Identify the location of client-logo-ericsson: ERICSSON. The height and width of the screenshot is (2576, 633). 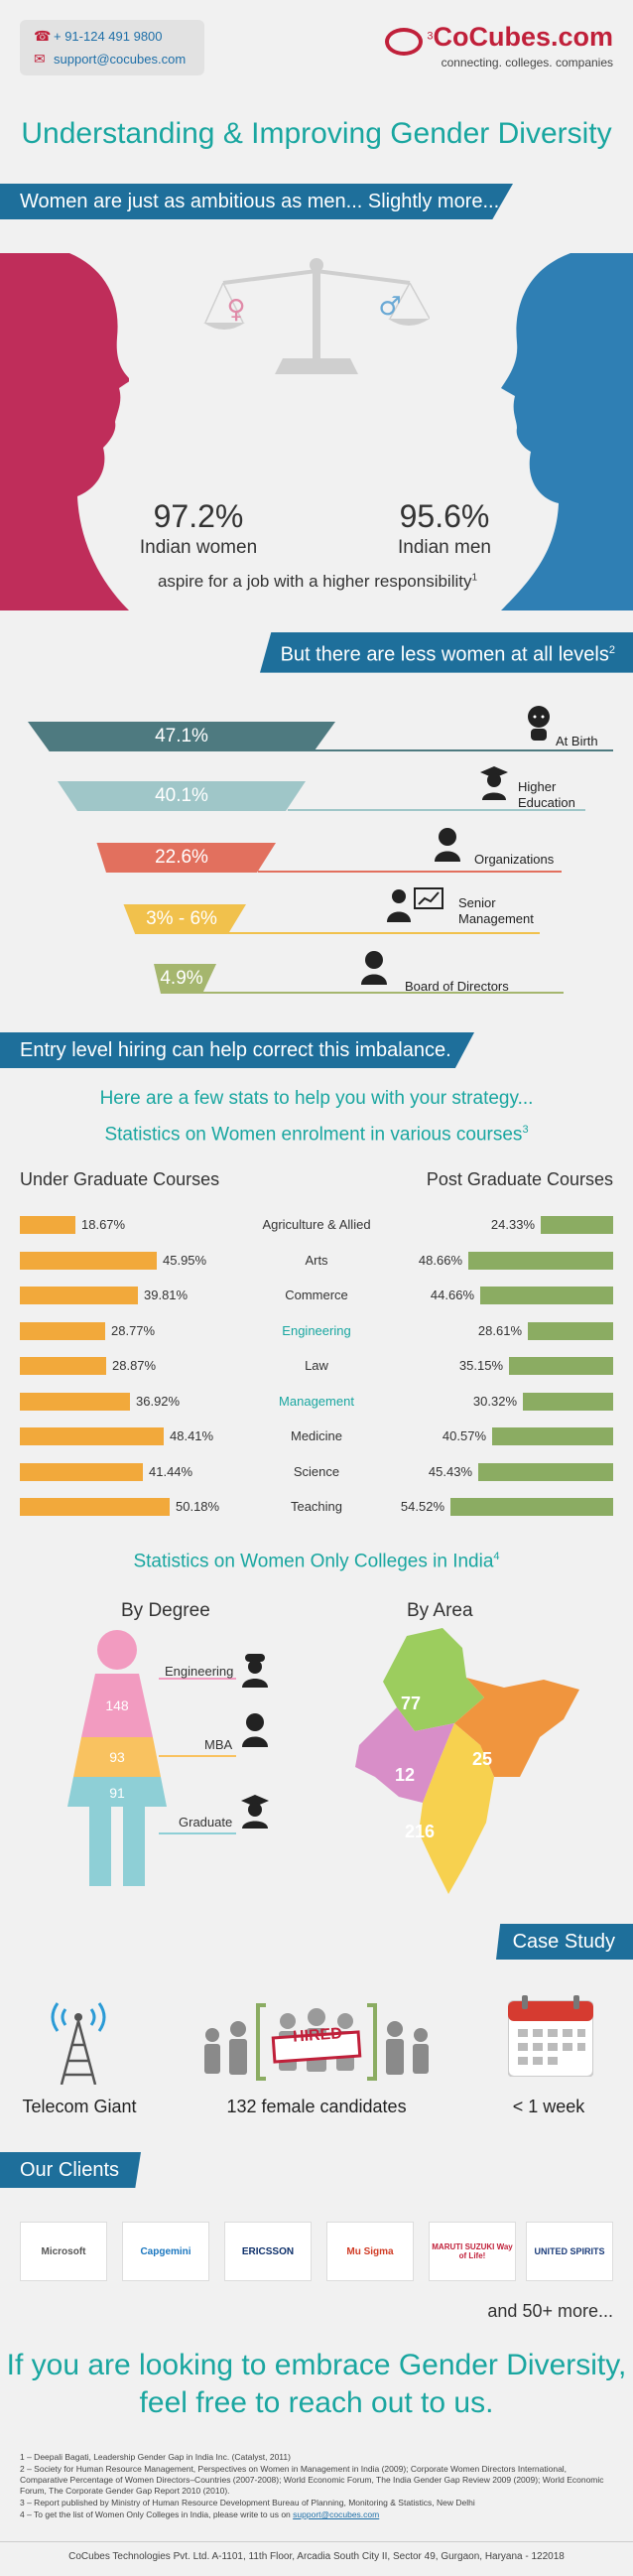
(268, 2251).